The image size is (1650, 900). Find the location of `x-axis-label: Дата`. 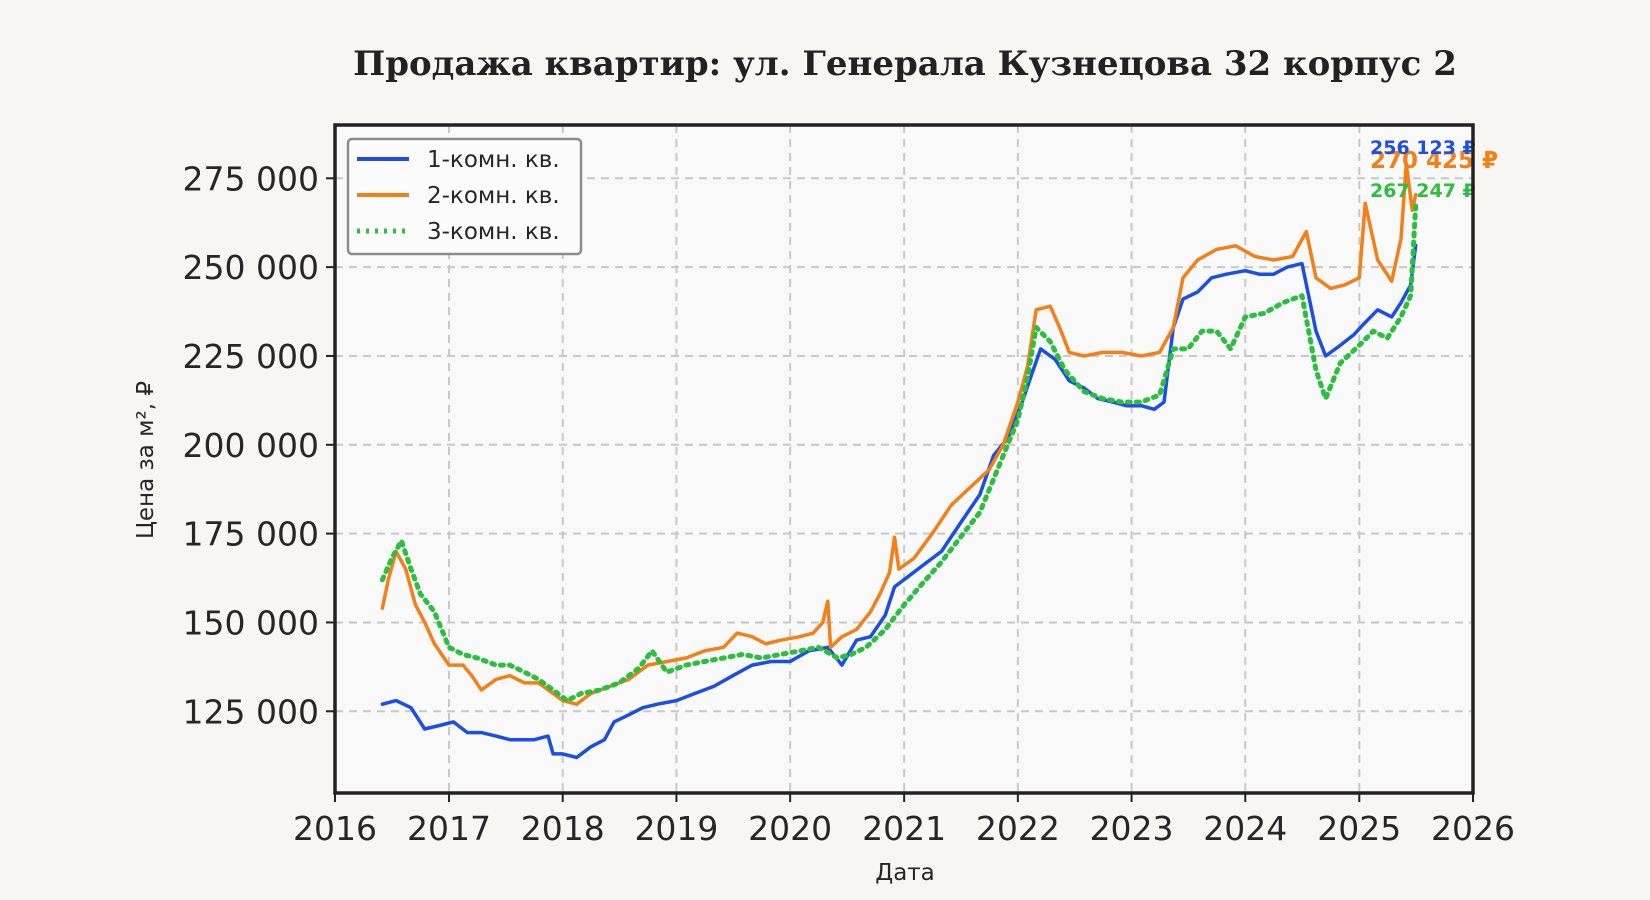

x-axis-label: Дата is located at coordinates (905, 873).